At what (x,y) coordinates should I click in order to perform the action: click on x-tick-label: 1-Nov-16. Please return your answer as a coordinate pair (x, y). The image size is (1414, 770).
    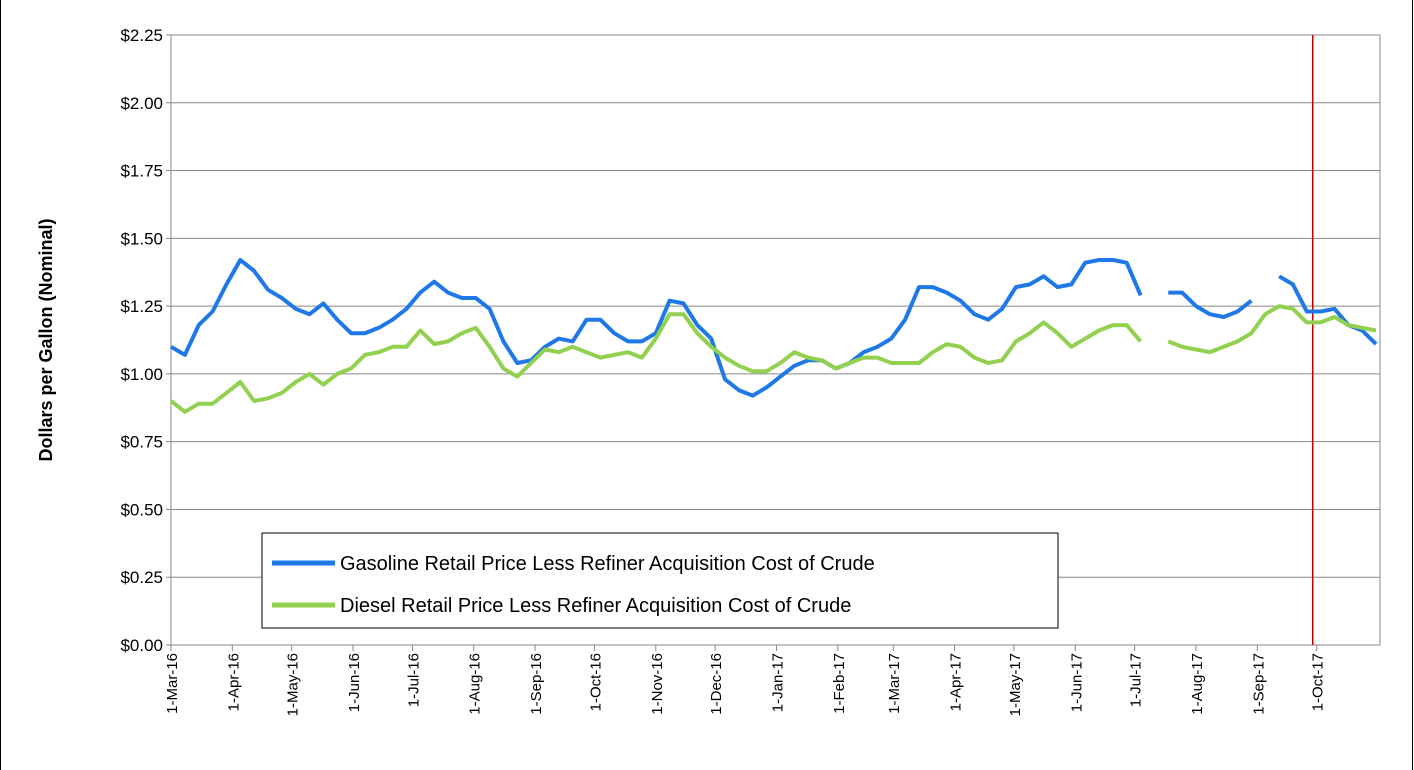
    Looking at the image, I should click on (657, 684).